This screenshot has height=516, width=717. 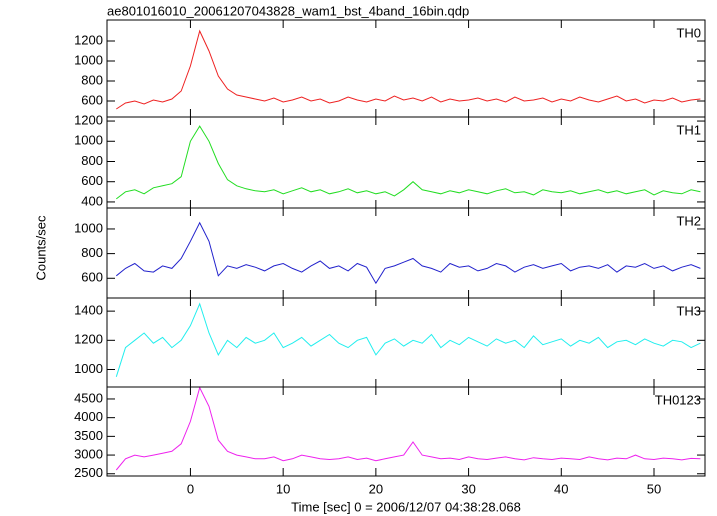 What do you see at coordinates (561, 488) in the screenshot?
I see `x-tick-label: 40` at bounding box center [561, 488].